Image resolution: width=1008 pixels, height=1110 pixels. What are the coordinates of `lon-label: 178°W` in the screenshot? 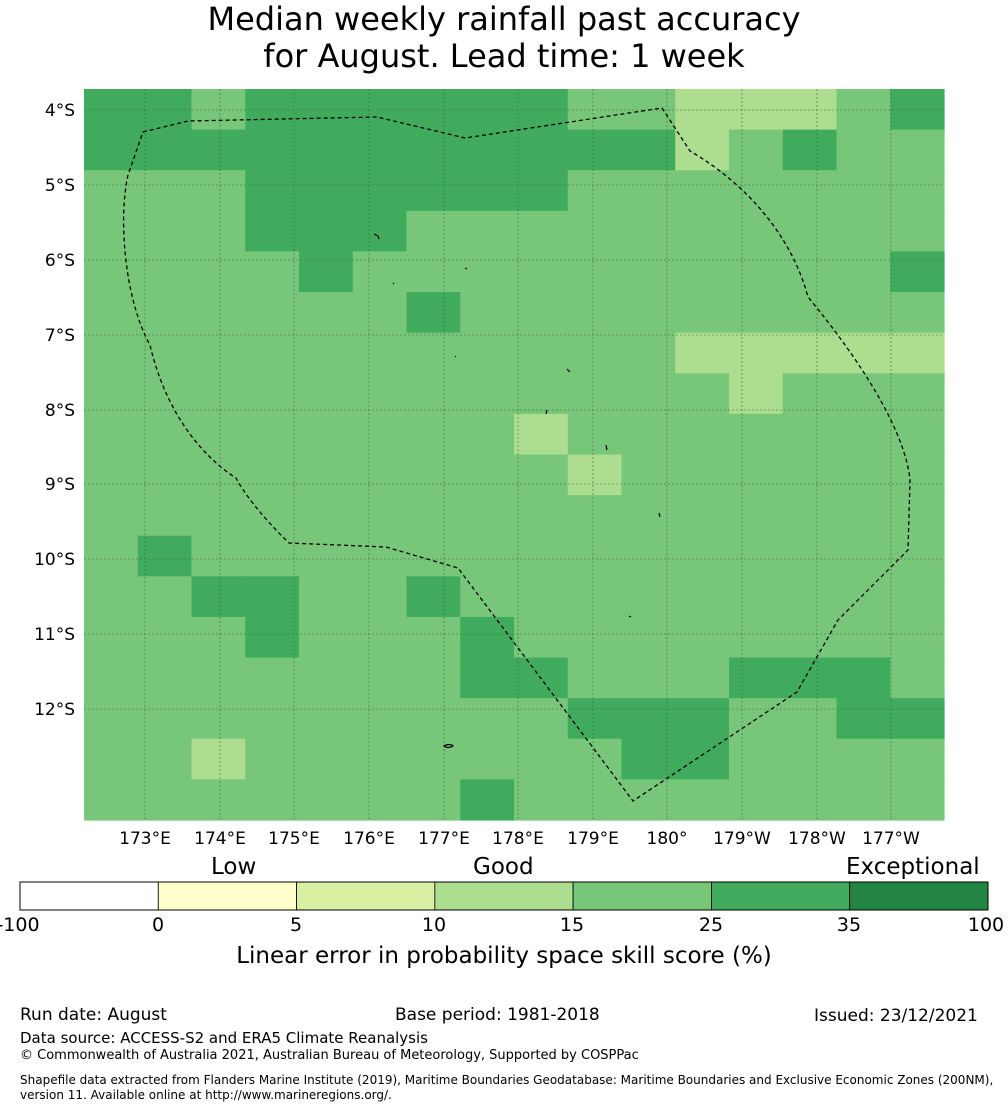 It's located at (817, 839).